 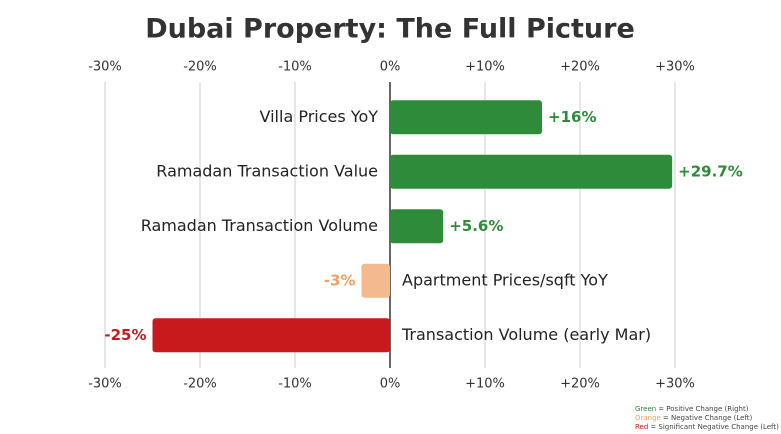 What do you see at coordinates (485, 67) in the screenshot?
I see `x-tick-label-top: +10%` at bounding box center [485, 67].